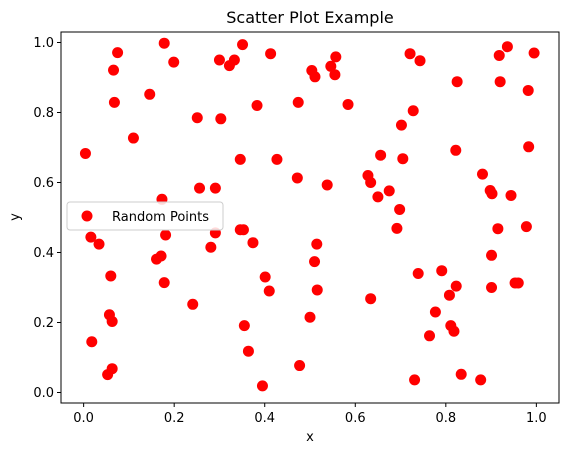 The image size is (567, 455). What do you see at coordinates (43, 183) in the screenshot?
I see `y-tick-label: 0.6` at bounding box center [43, 183].